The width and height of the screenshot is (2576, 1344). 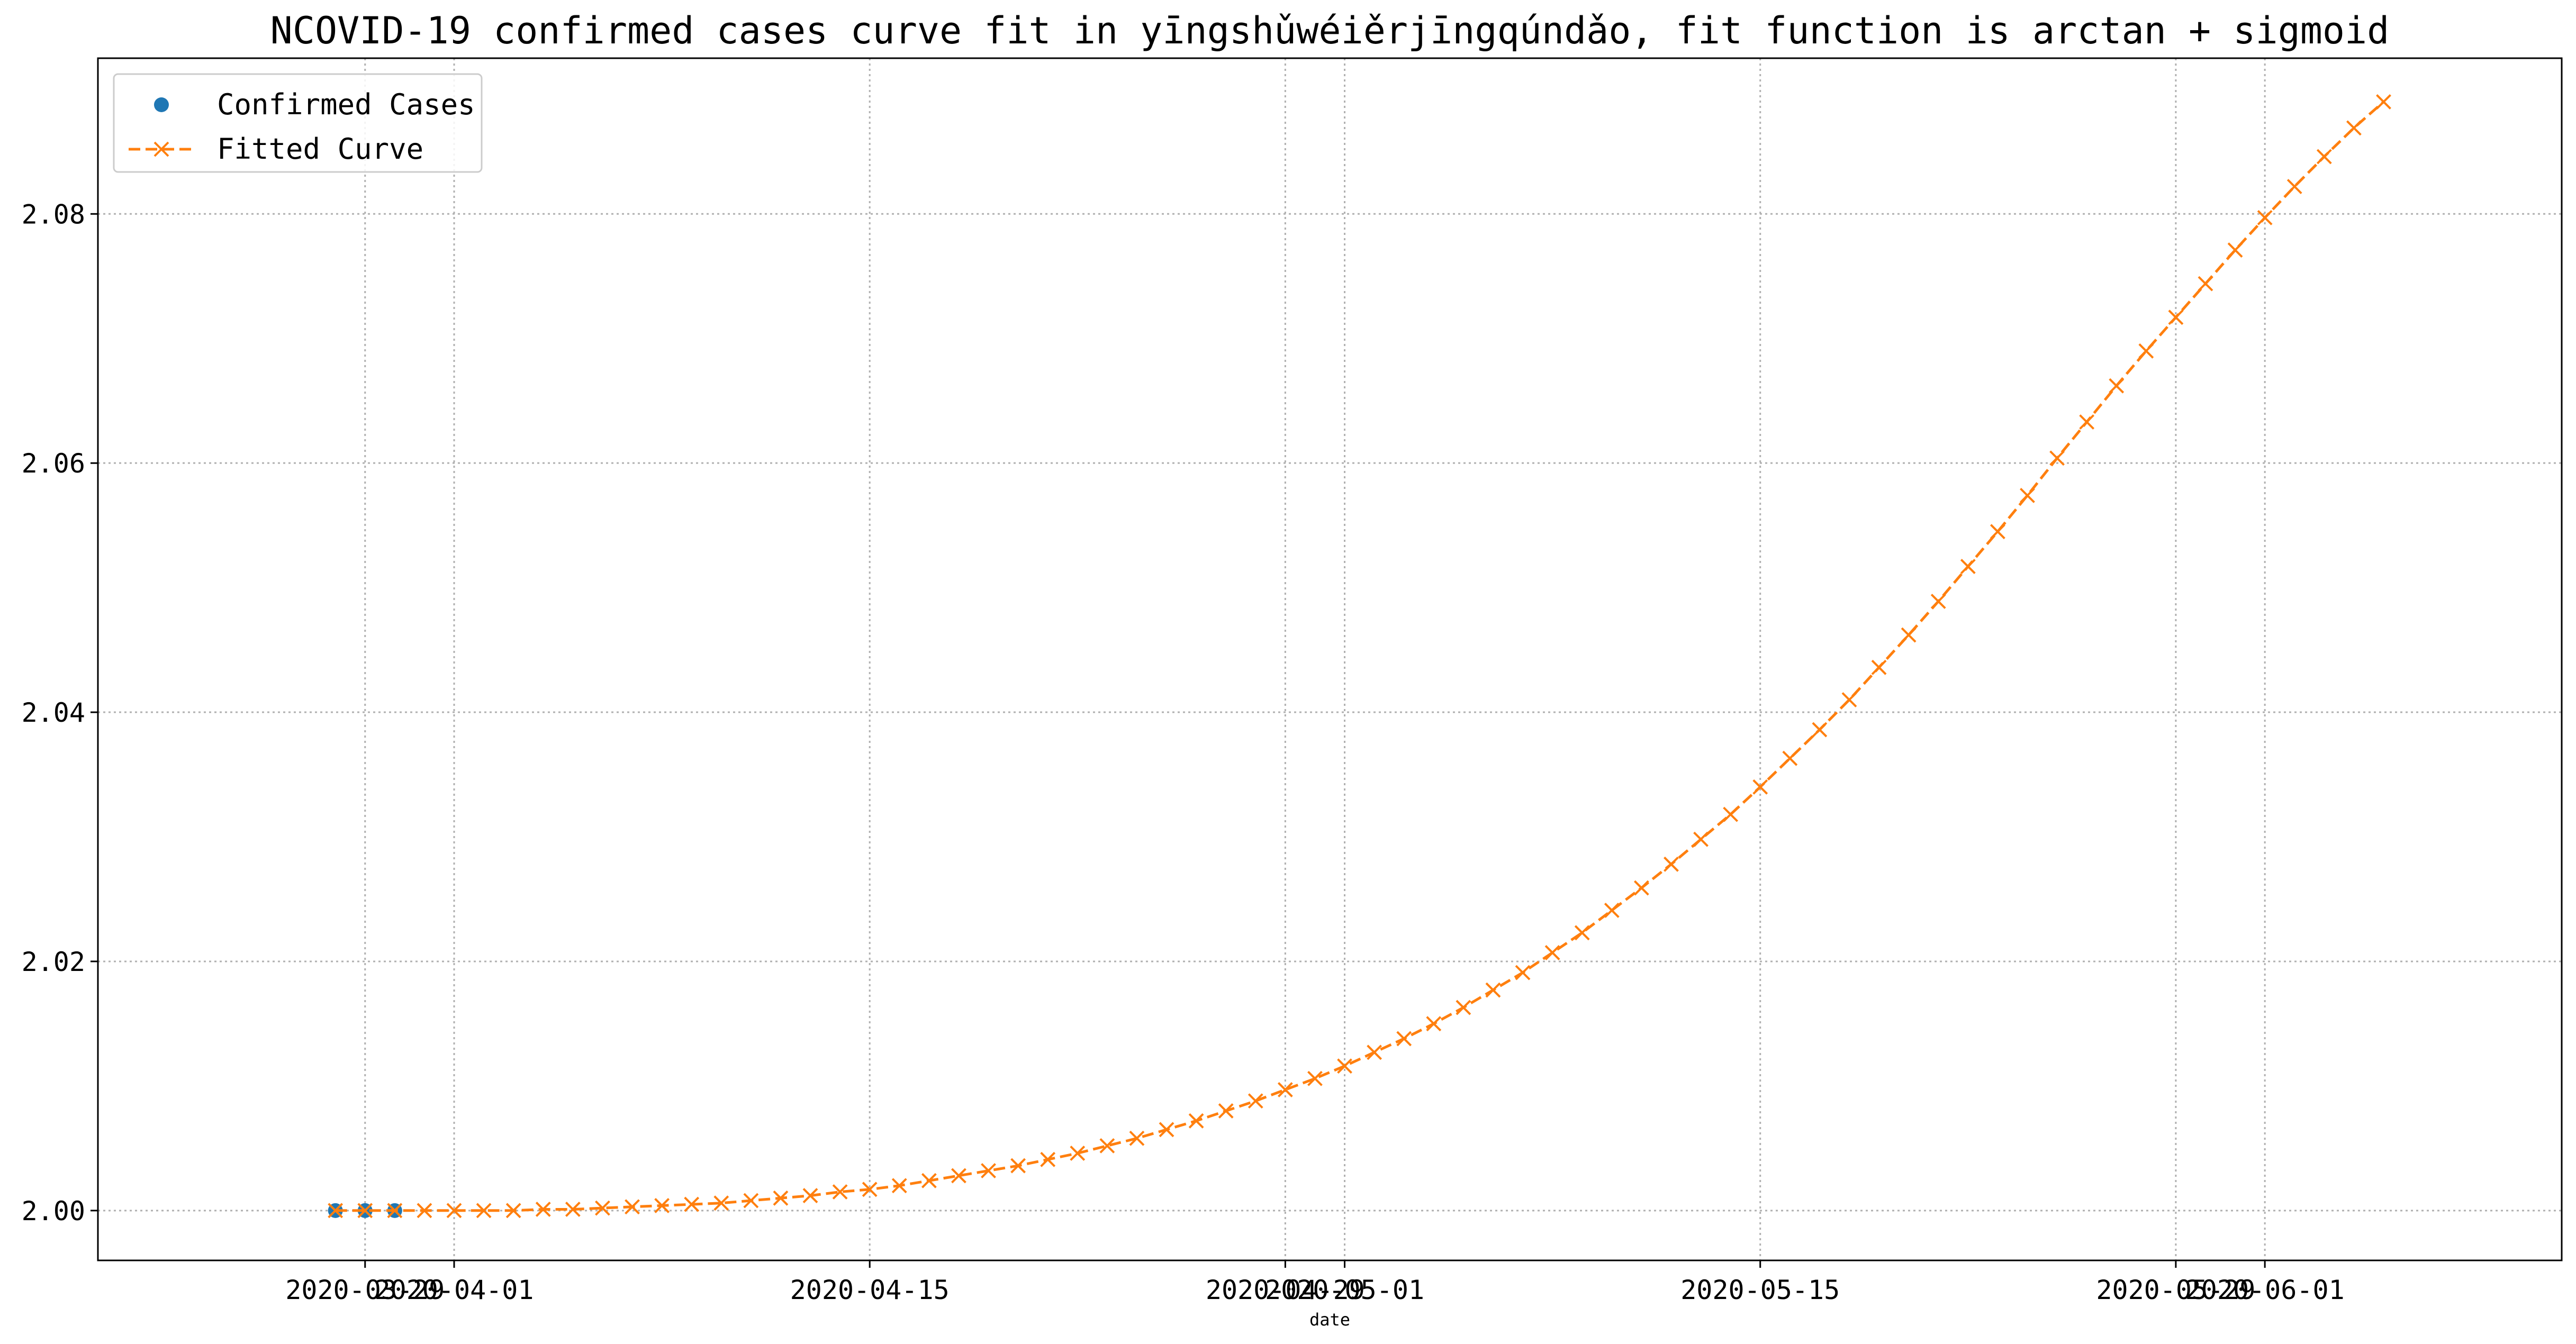 What do you see at coordinates (1285, 1290) in the screenshot?
I see `x-tick-label: 2020-04-29` at bounding box center [1285, 1290].